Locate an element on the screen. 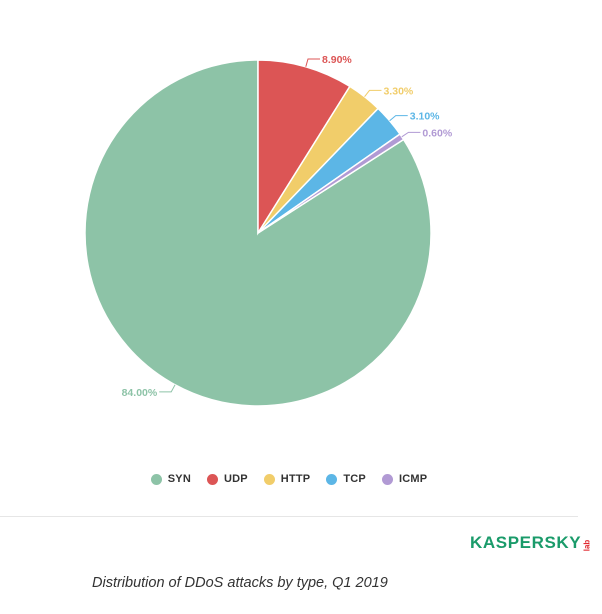 This screenshot has height=614, width=602. pie-slice-icmp is located at coordinates (331, 183).